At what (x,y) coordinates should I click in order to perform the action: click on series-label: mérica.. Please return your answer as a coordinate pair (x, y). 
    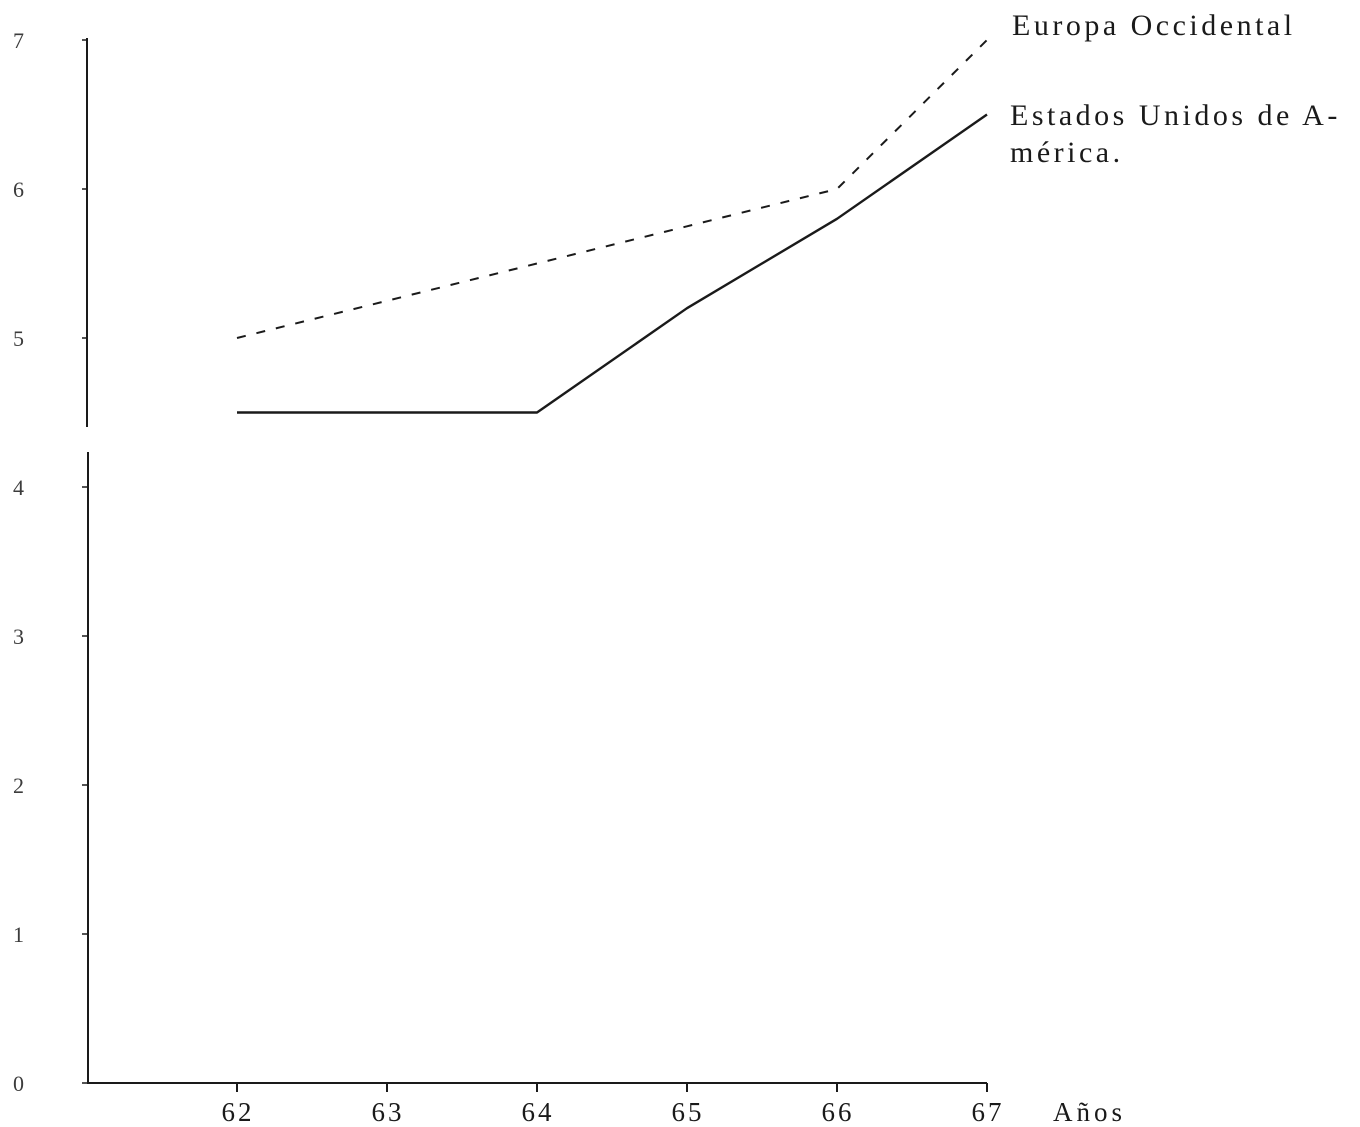
    Looking at the image, I should click on (1067, 152).